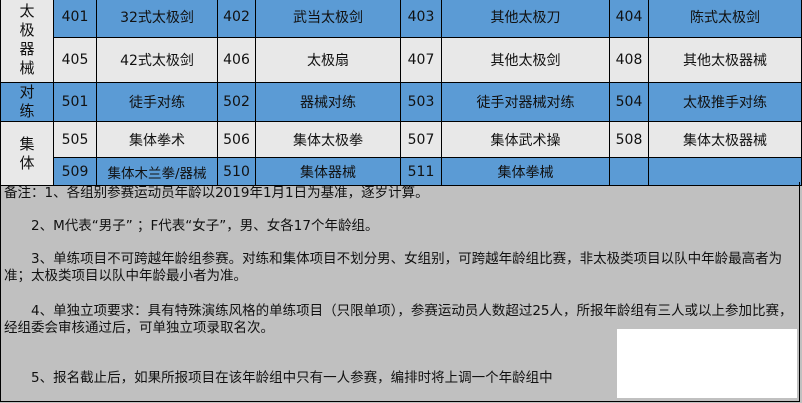  What do you see at coordinates (725, 19) in the screenshot?
I see `event-name: 陈式太极剑` at bounding box center [725, 19].